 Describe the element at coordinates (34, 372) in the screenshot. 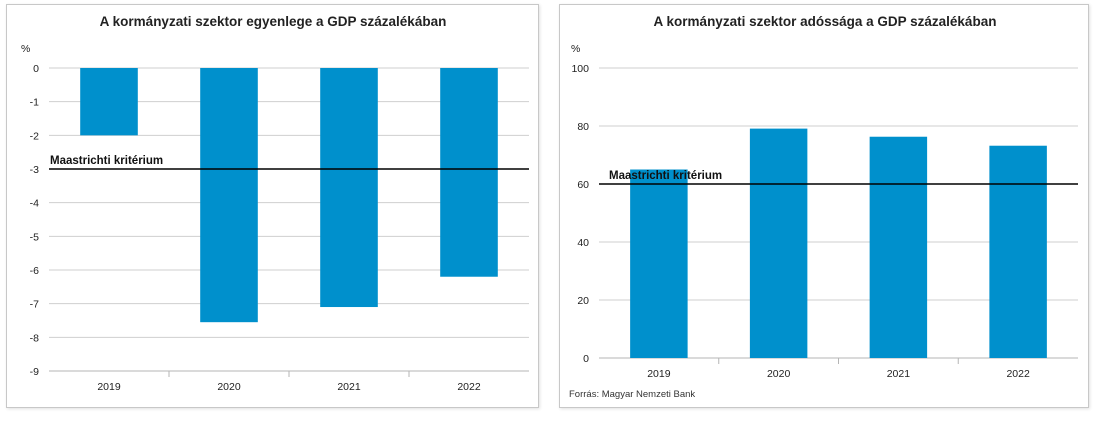

I see `y-tick-label: -9` at that location.